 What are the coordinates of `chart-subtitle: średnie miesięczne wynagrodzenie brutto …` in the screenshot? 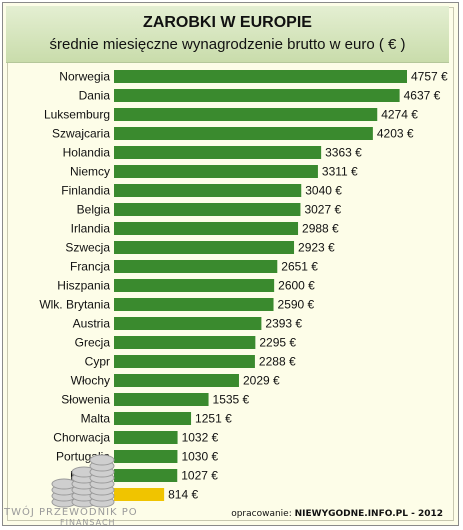 It's located at (227, 44).